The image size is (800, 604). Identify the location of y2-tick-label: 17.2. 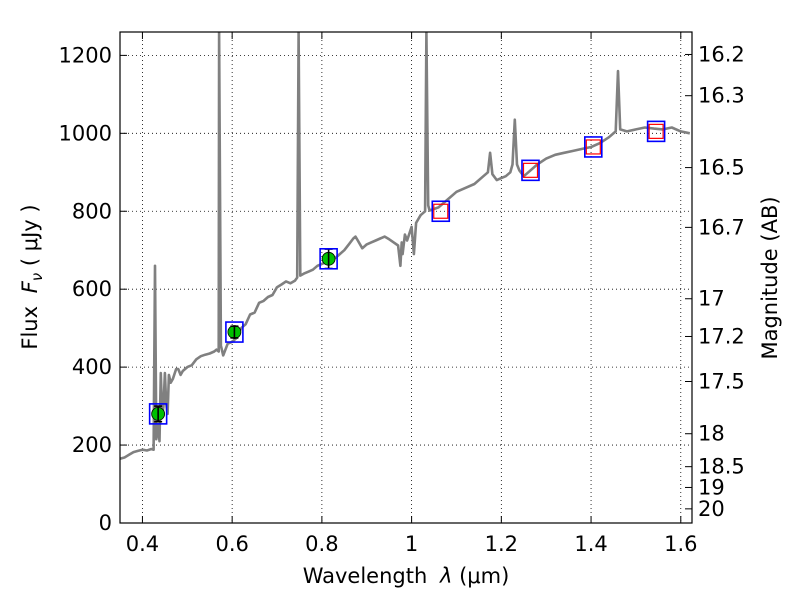
(721, 336).